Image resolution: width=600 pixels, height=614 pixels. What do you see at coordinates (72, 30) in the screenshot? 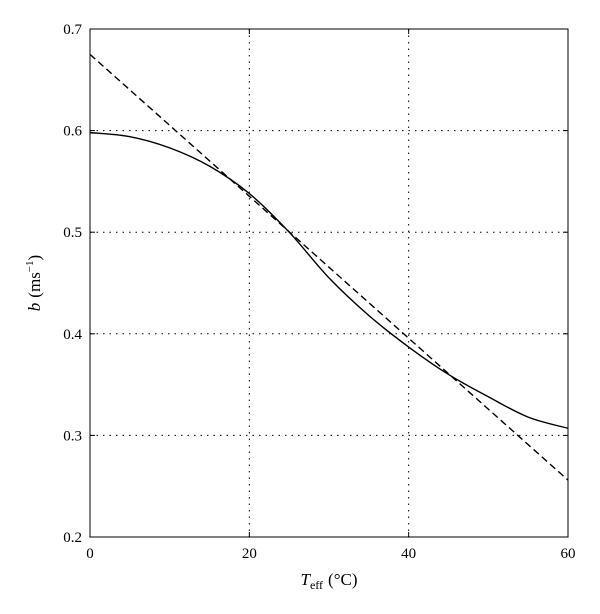
I see `y-tick-label: 0.7` at bounding box center [72, 30].